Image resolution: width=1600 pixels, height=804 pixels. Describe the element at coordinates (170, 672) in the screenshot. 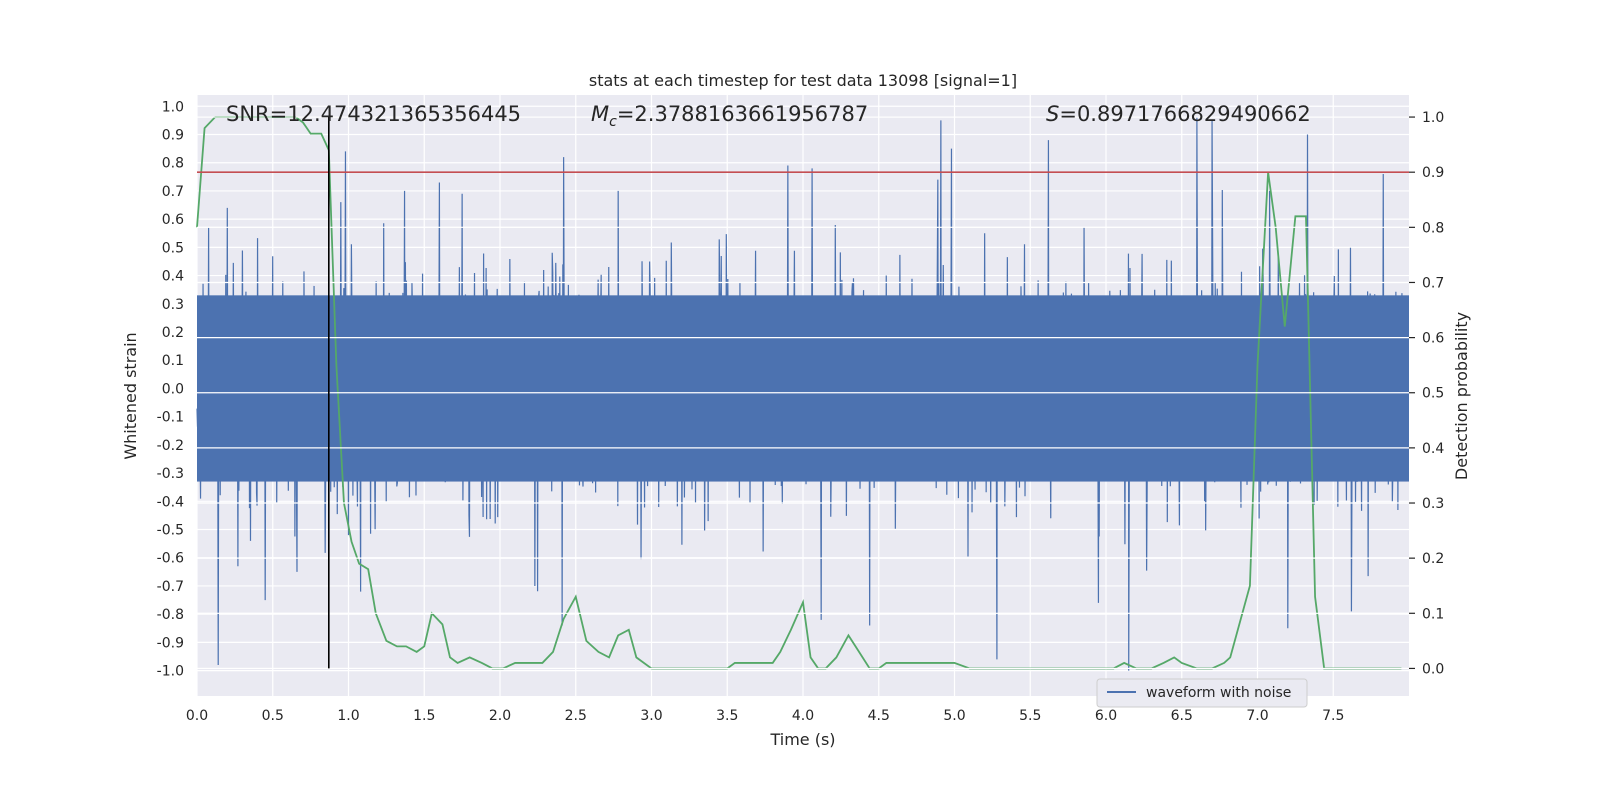

I see `y-tick-label: -1.0` at that location.